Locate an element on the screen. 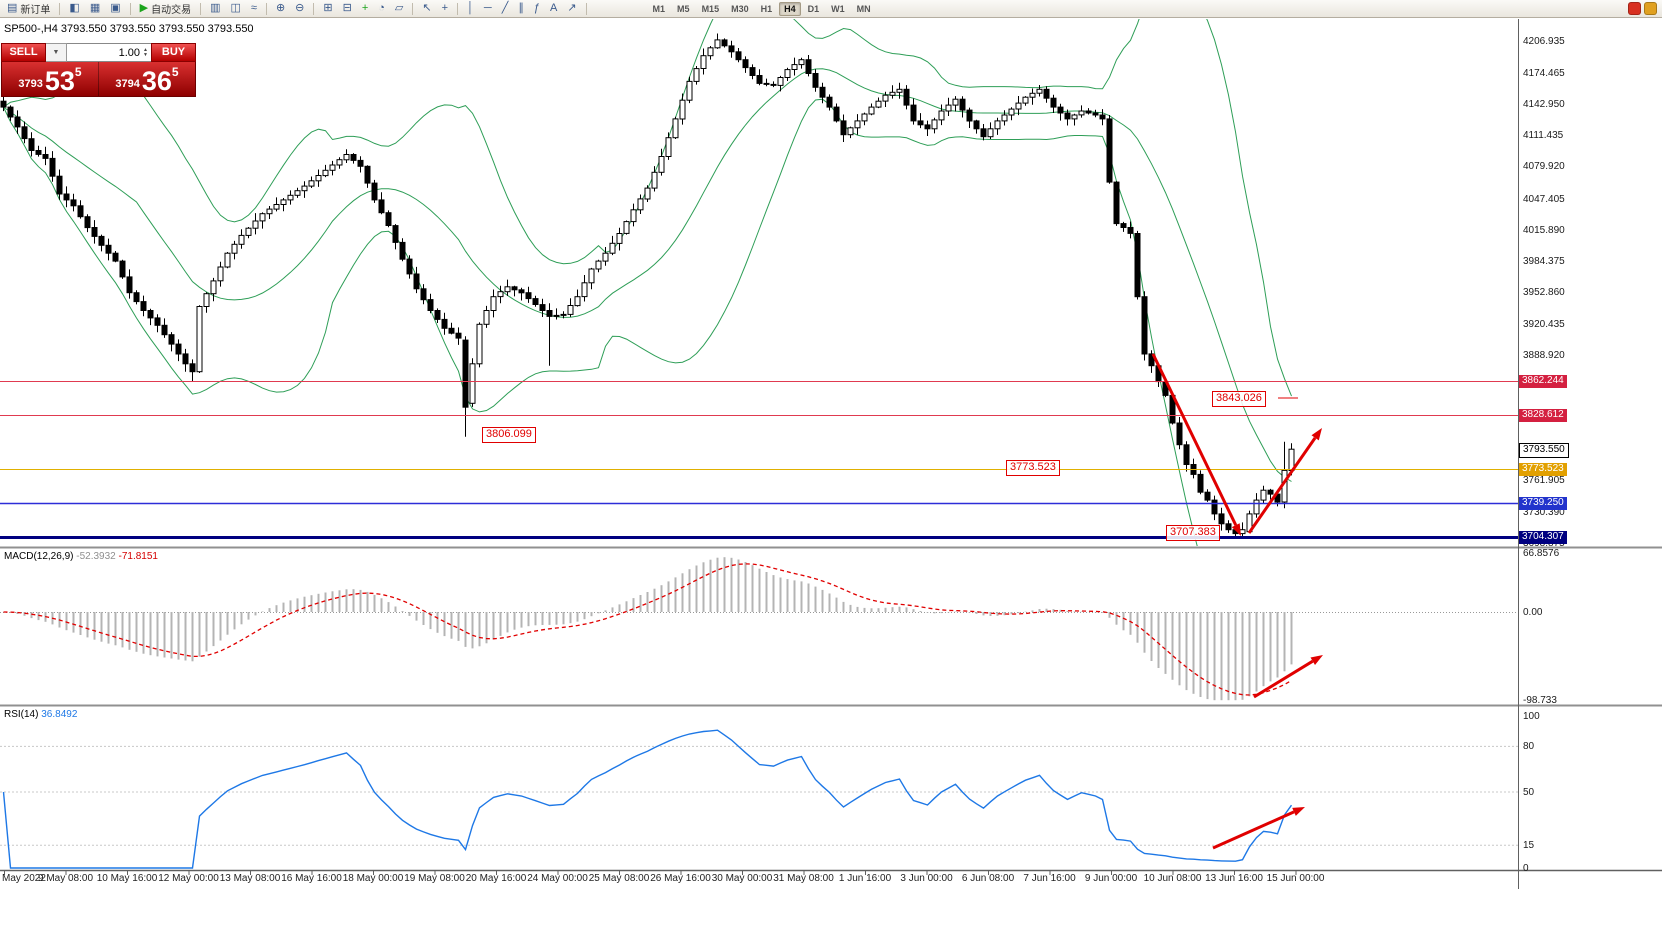 This screenshot has width=1662, height=935. one-click-trading-widget: SELL ▼ 1.00 ▲ ▼ BUY 3793 53 5 3794 36 5 is located at coordinates (98, 70).